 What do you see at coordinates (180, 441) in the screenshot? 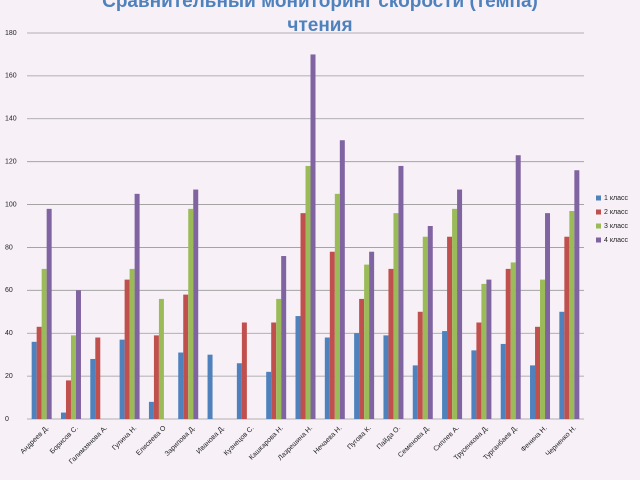
I see `x-tick-label: Зарипова Д.` at bounding box center [180, 441].